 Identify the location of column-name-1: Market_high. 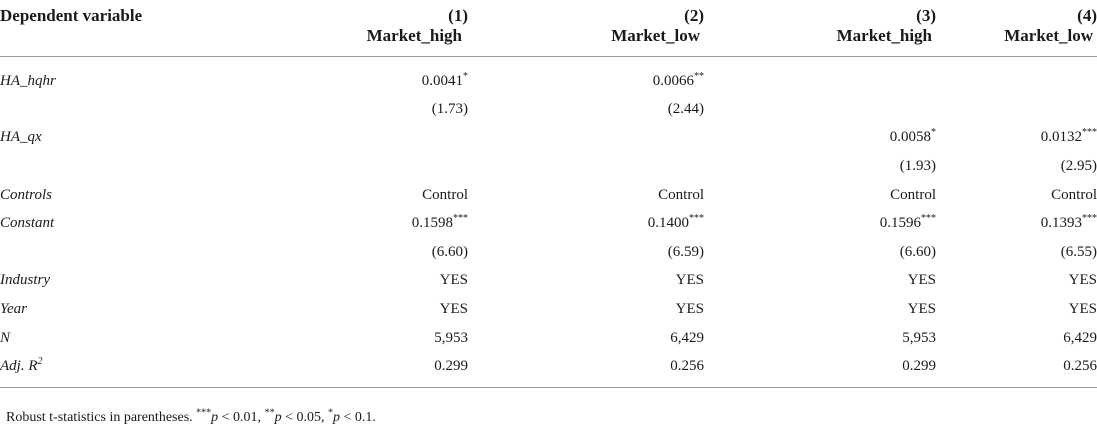
(350, 41).